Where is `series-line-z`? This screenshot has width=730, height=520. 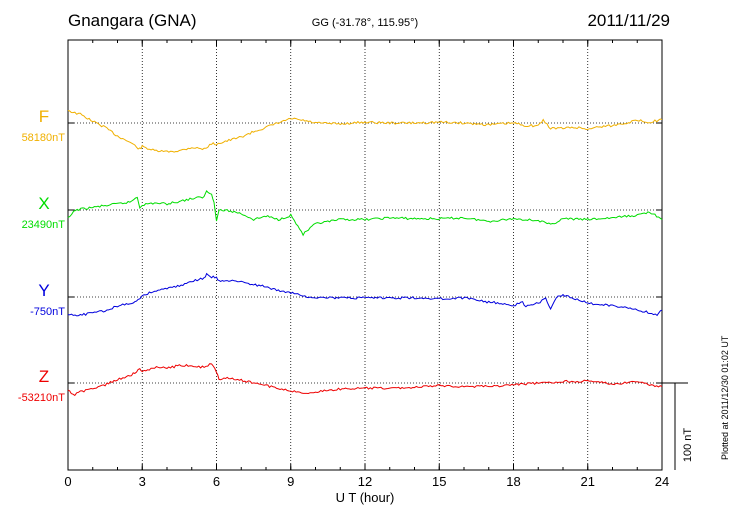
series-line-z is located at coordinates (365, 380).